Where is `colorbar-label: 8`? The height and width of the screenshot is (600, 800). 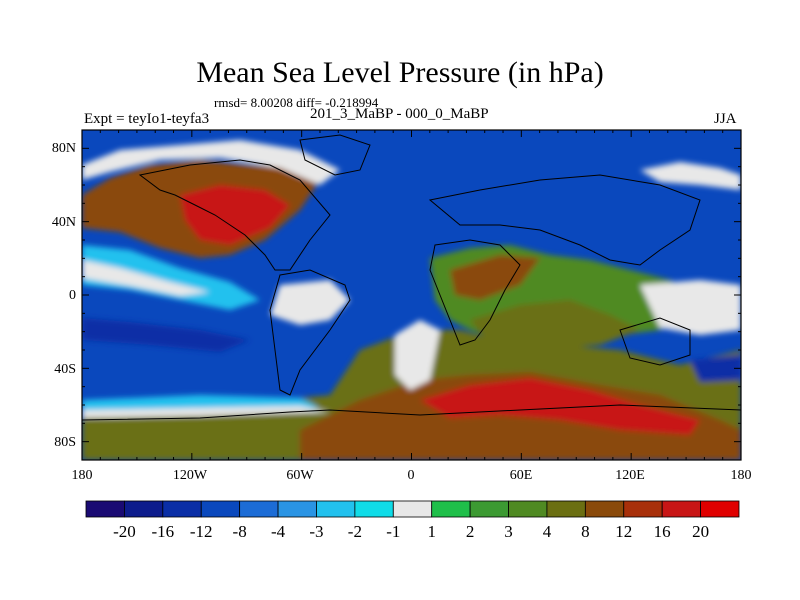
colorbar-label: 8 is located at coordinates (585, 531).